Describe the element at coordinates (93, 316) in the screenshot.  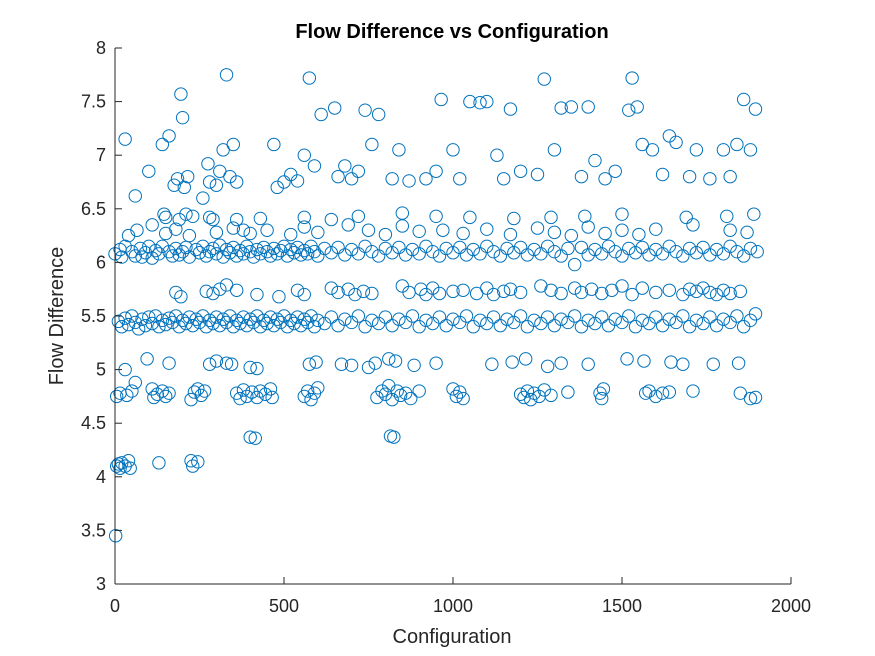
I see `y-tick-label: 5.5` at that location.